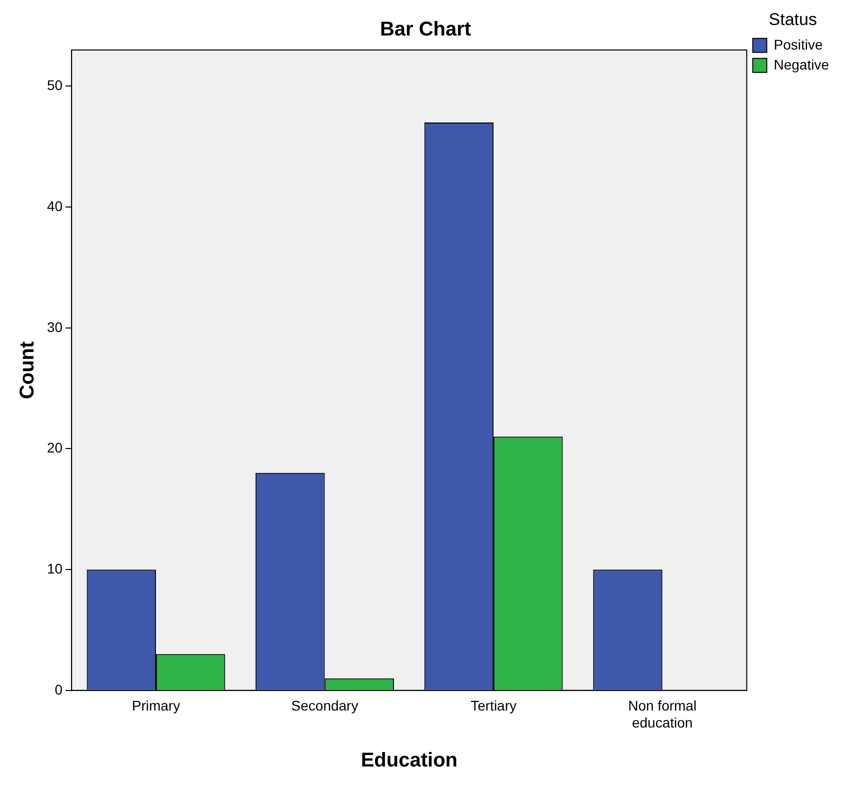  I want to click on x-tick-label: Non formal education, so click(662, 714).